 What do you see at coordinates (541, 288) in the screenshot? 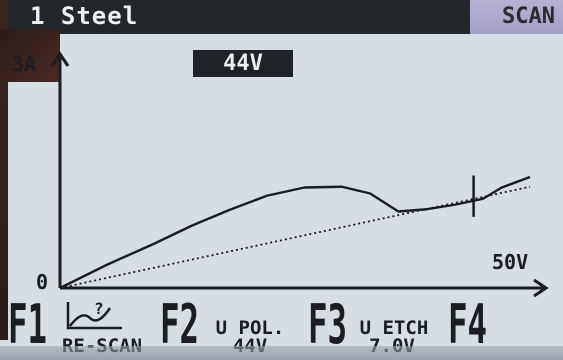
I see `x-axis-arrow` at bounding box center [541, 288].